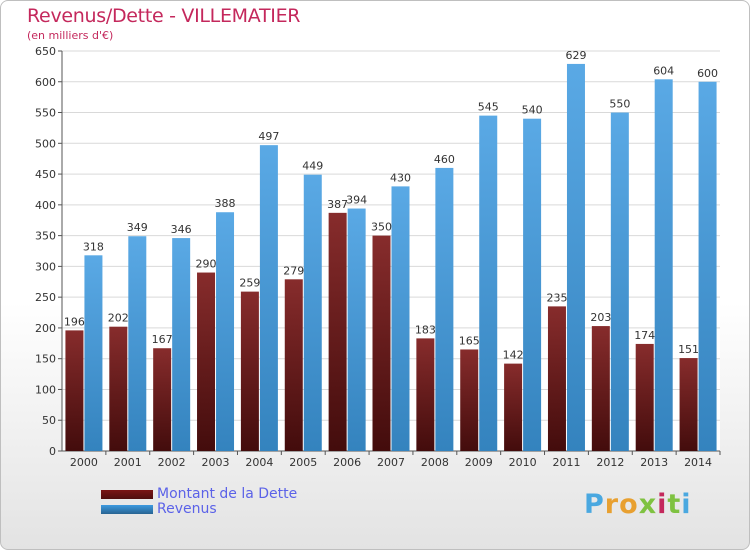 The image size is (750, 550). I want to click on value-label-revenue: 430, so click(400, 177).